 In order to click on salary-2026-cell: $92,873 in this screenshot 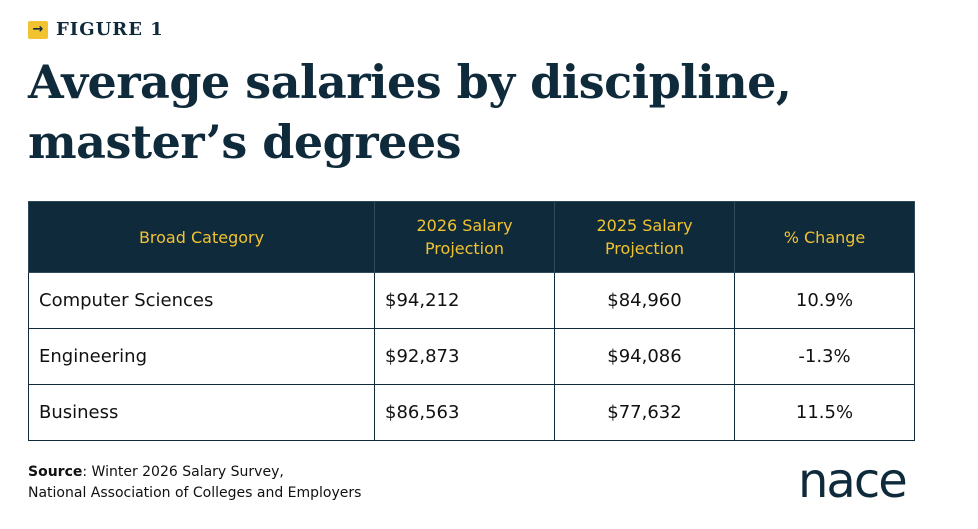, I will do `click(464, 356)`.